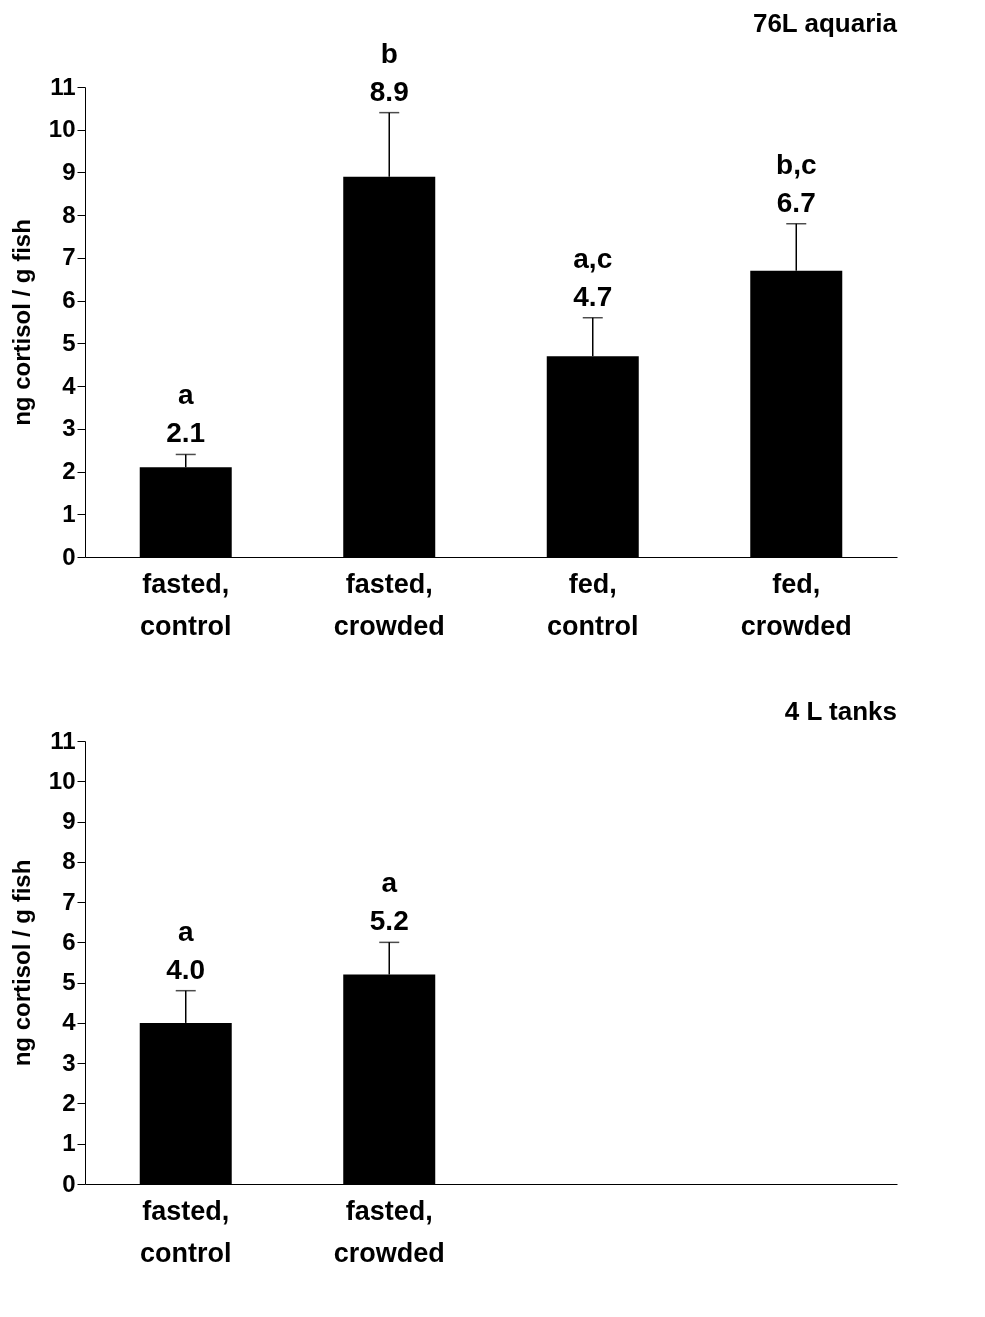 The height and width of the screenshot is (1317, 985). Describe the element at coordinates (593, 604) in the screenshot. I see `x-tick-label: fed, control` at that location.